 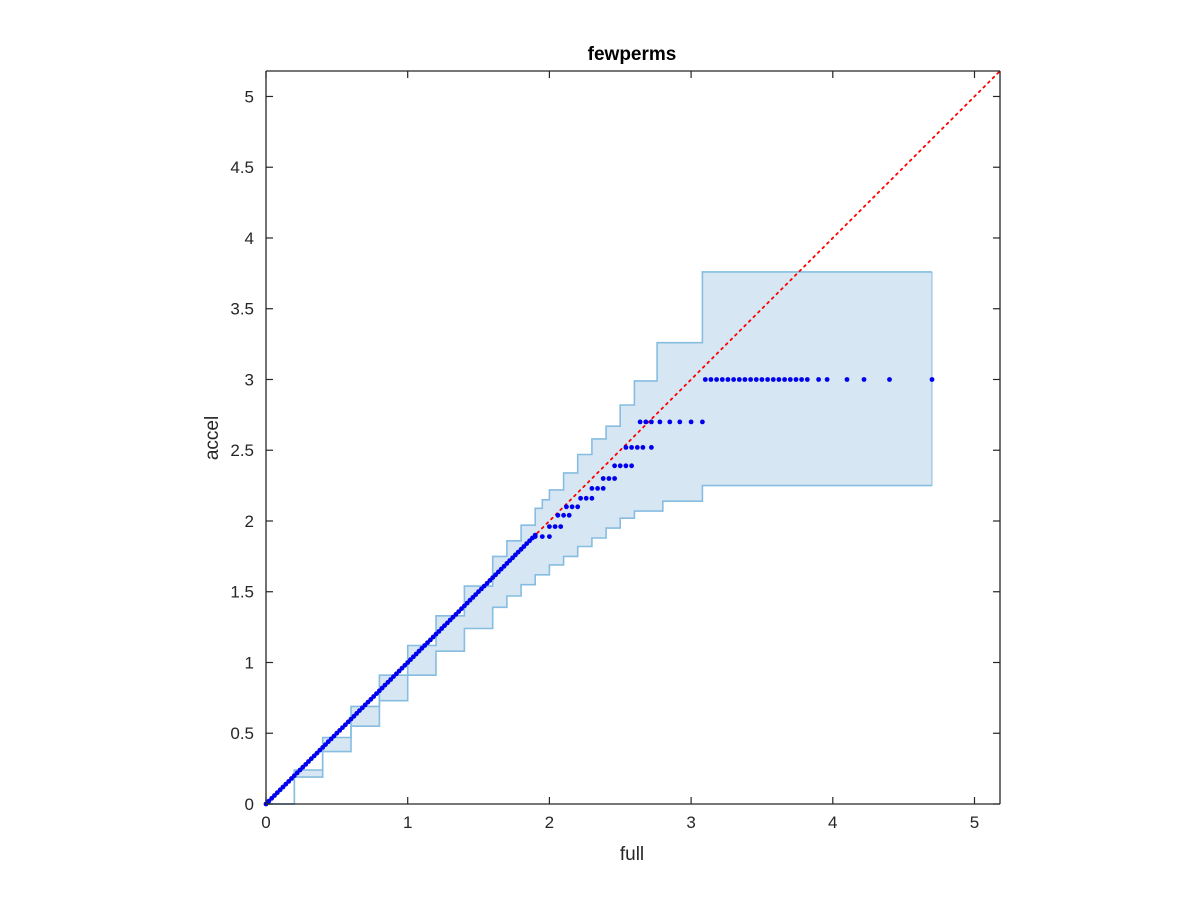 I want to click on y-tick-label: 5, so click(x=249, y=96).